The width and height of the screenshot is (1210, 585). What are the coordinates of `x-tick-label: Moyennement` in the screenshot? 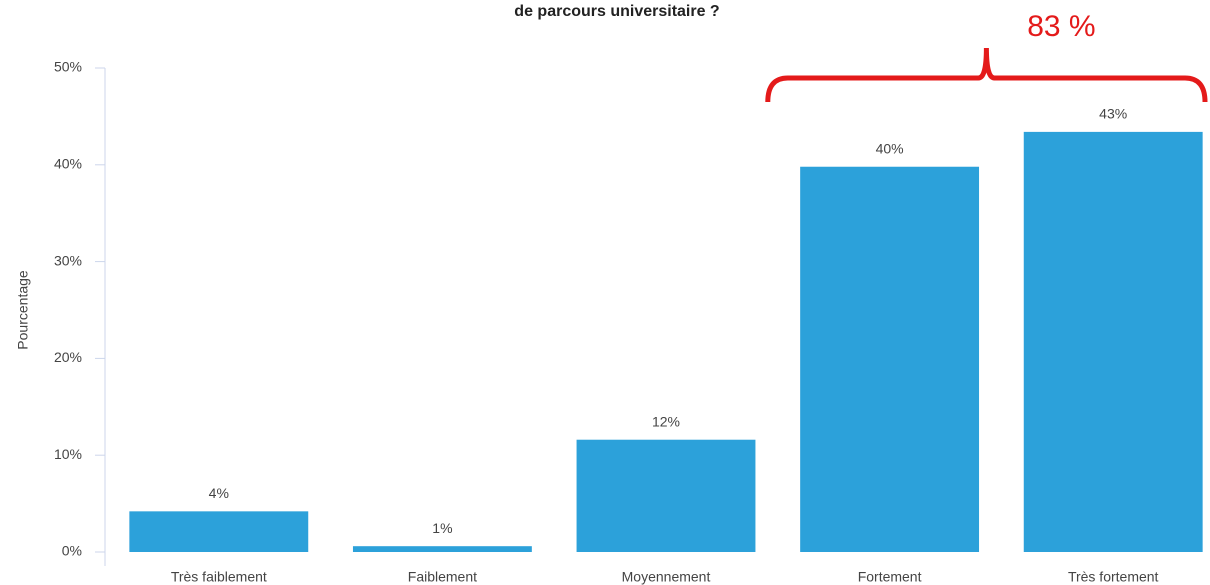 It's located at (666, 577).